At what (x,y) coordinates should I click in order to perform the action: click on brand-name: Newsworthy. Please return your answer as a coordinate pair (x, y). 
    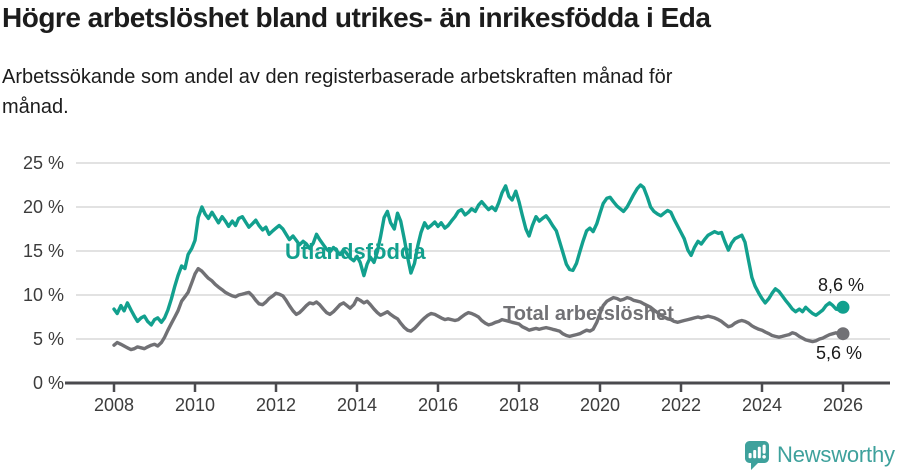
    Looking at the image, I should click on (836, 454).